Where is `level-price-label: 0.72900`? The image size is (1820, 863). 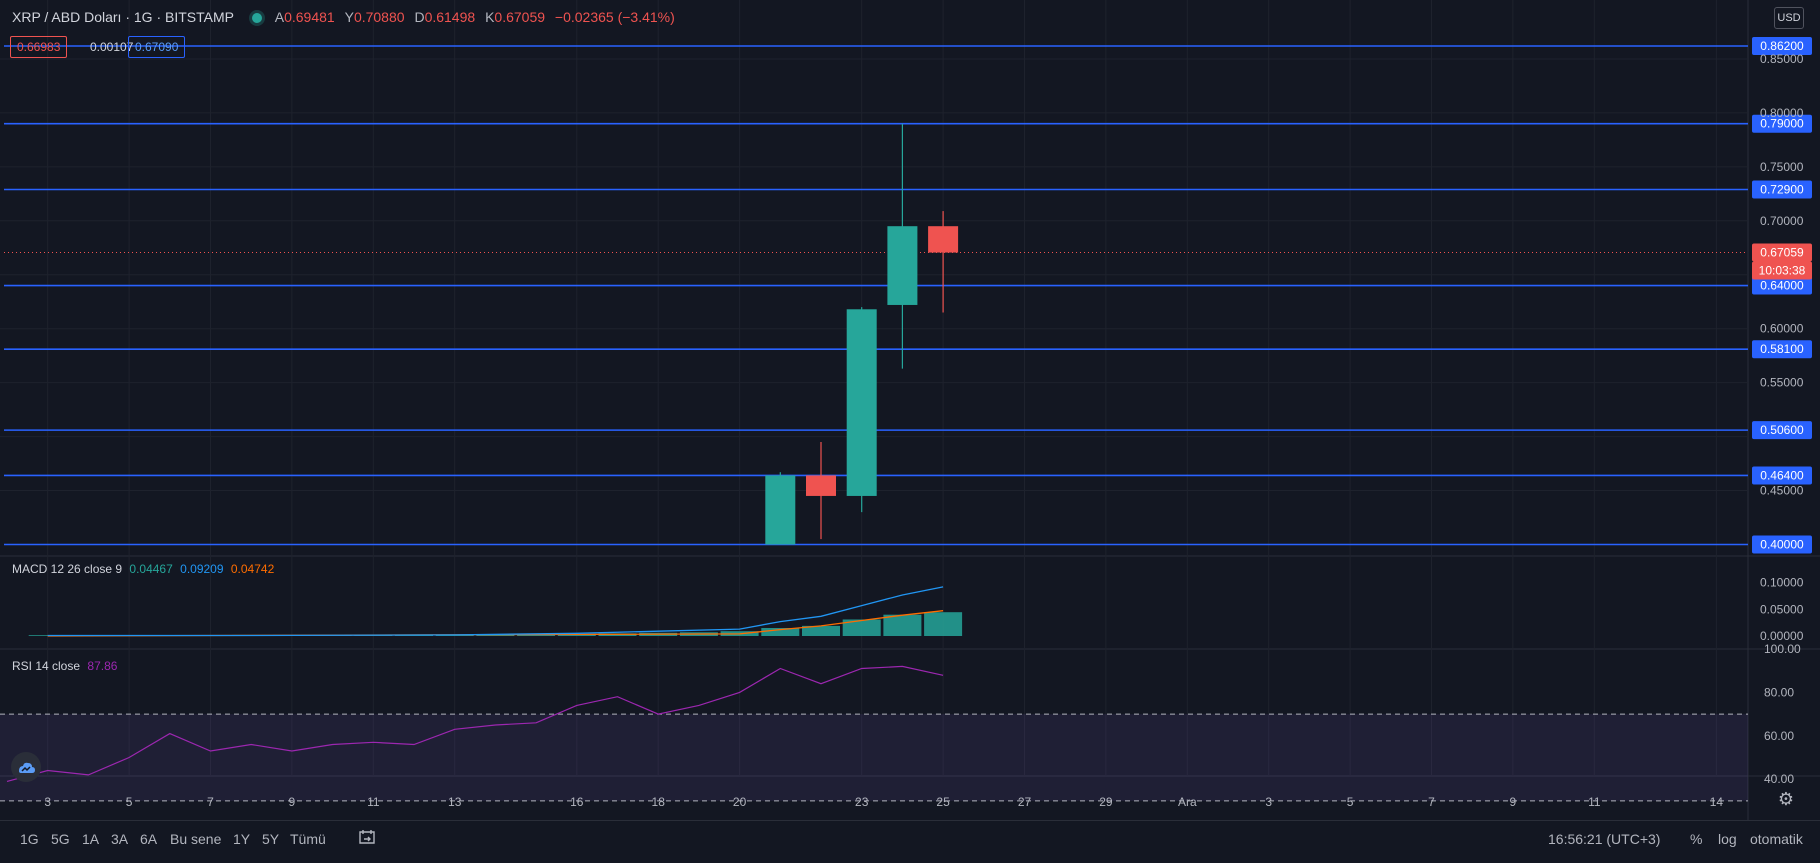
level-price-label: 0.72900 is located at coordinates (1782, 190).